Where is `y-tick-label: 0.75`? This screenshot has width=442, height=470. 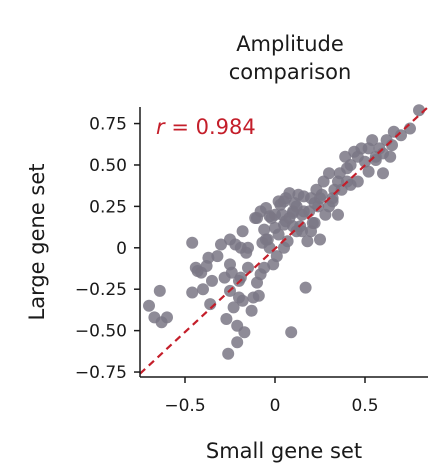
y-tick-label: 0.75 is located at coordinates (108, 125).